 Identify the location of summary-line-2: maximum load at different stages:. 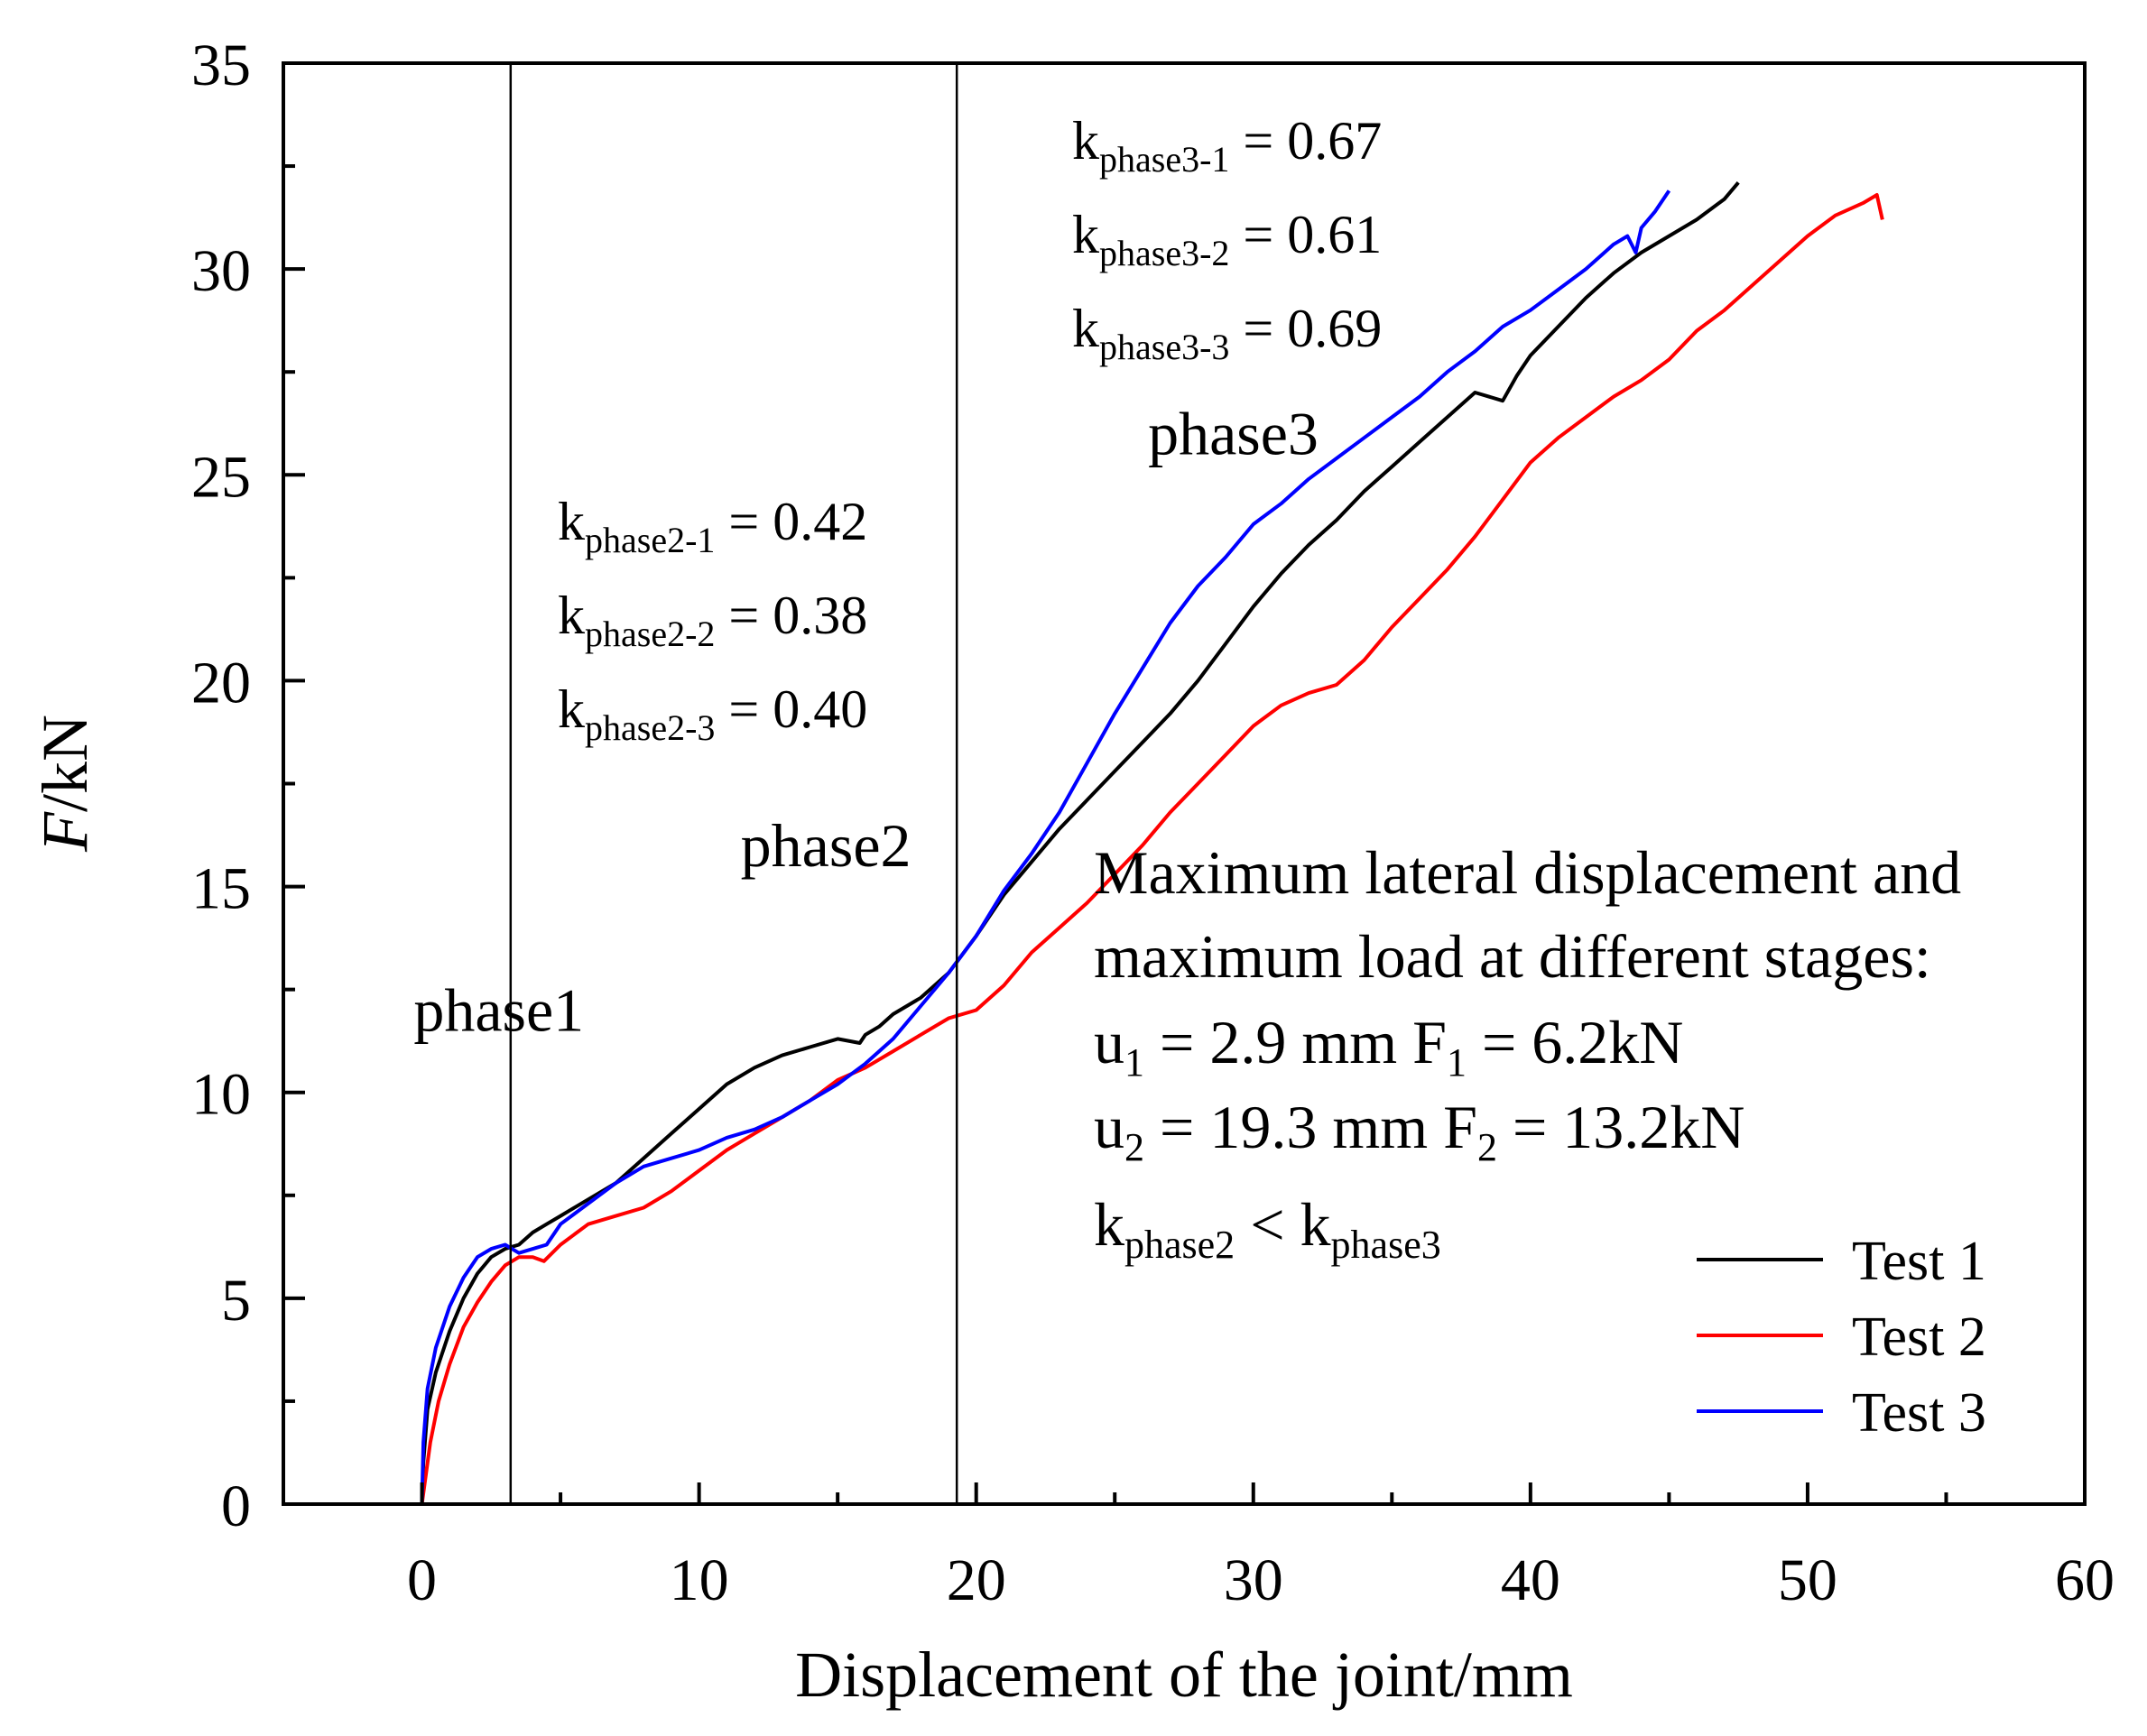
(1512, 957).